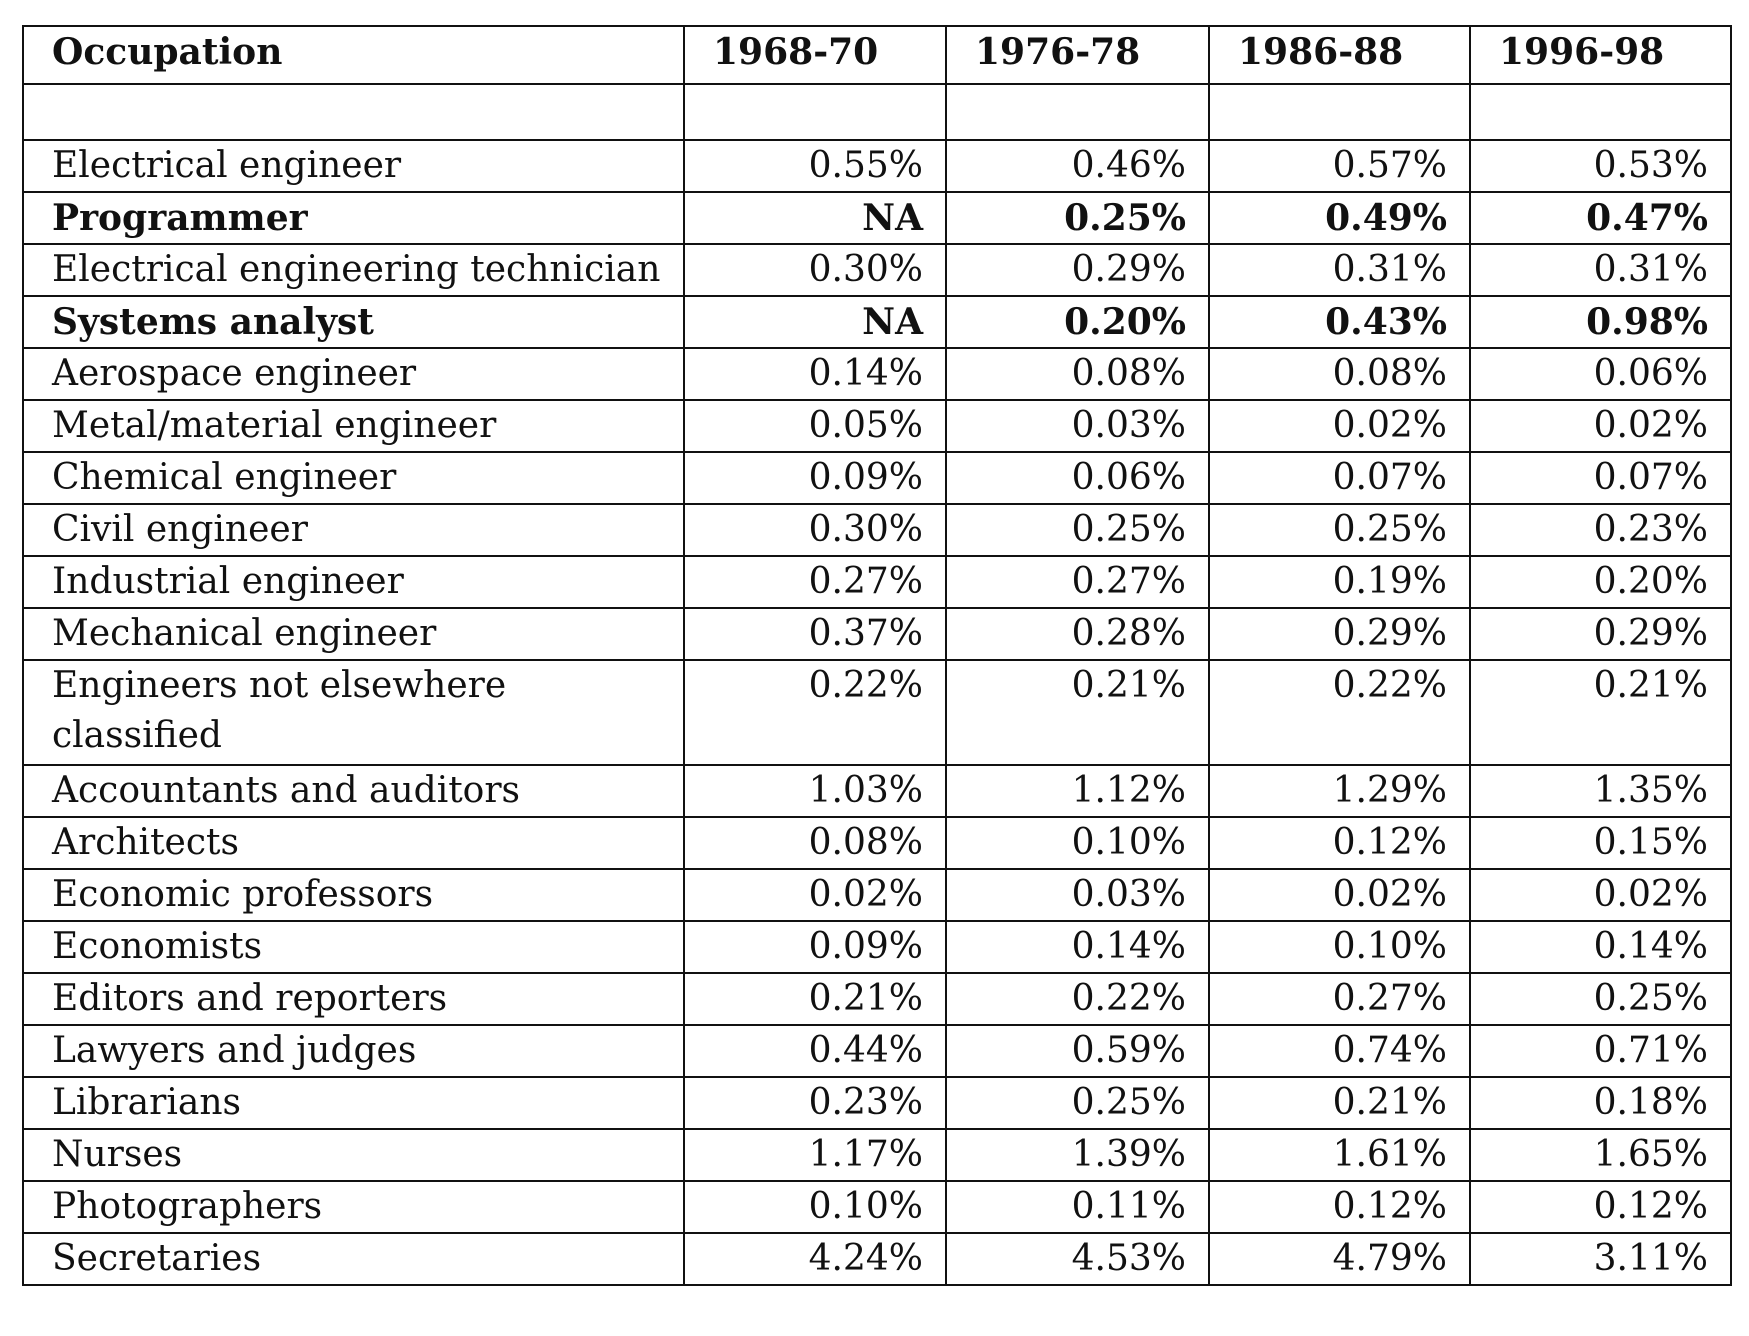  What do you see at coordinates (877, 1103) in the screenshot?
I see `table-row: Librarians 0.23% 0.25% 0.21% 0.18%` at bounding box center [877, 1103].